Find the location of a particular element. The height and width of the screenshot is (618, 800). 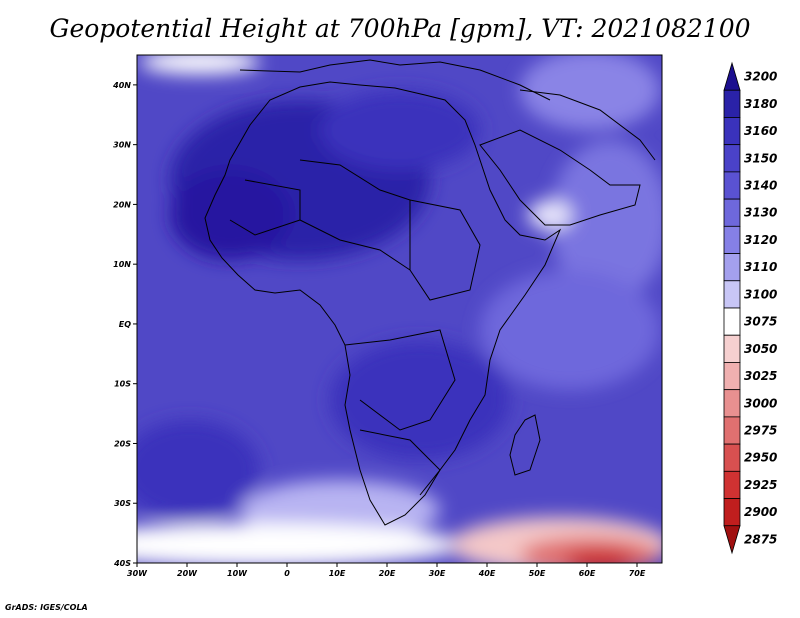

x-tick-label: 70E is located at coordinates (637, 573).